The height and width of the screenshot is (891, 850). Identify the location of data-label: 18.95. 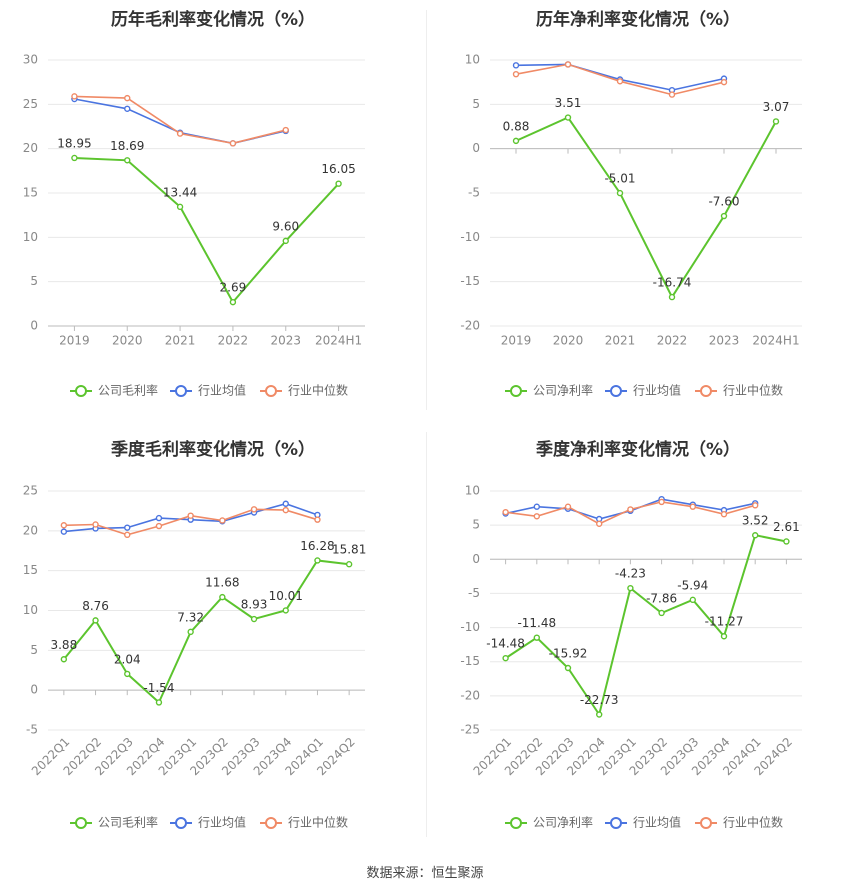
(74, 143).